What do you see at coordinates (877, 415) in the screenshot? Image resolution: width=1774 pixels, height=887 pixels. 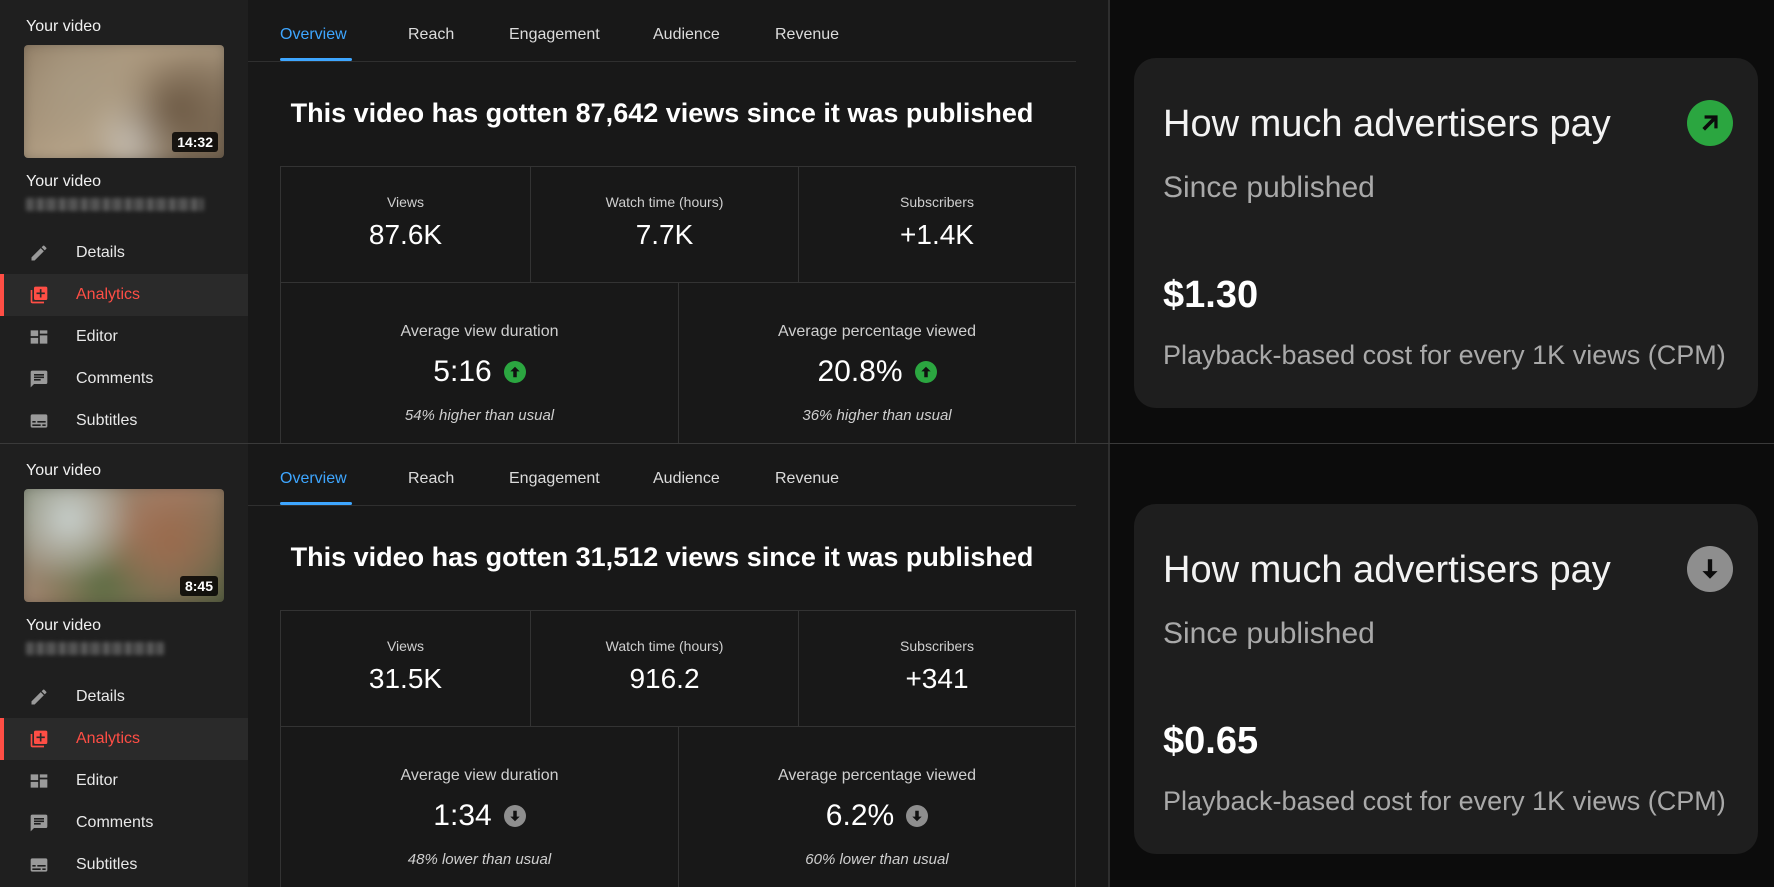 I see `metric-note: 36% higher than usual` at bounding box center [877, 415].